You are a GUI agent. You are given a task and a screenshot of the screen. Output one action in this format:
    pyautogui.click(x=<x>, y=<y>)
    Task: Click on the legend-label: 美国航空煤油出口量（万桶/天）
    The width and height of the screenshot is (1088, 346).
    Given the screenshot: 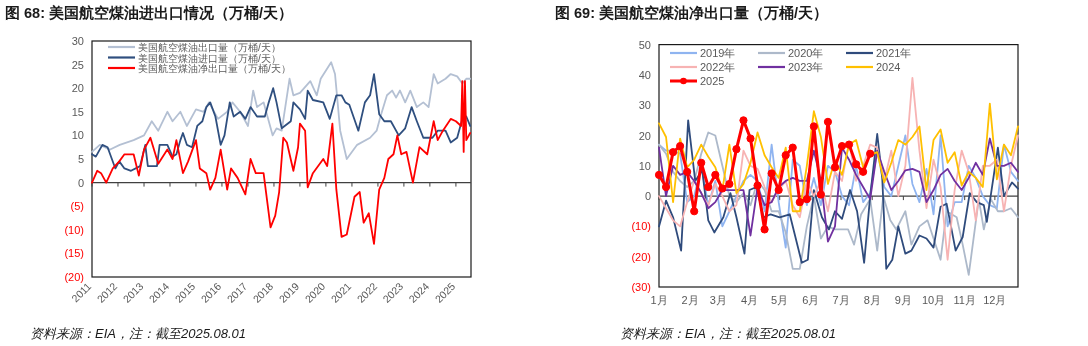 What is the action you would take?
    pyautogui.click(x=209, y=47)
    